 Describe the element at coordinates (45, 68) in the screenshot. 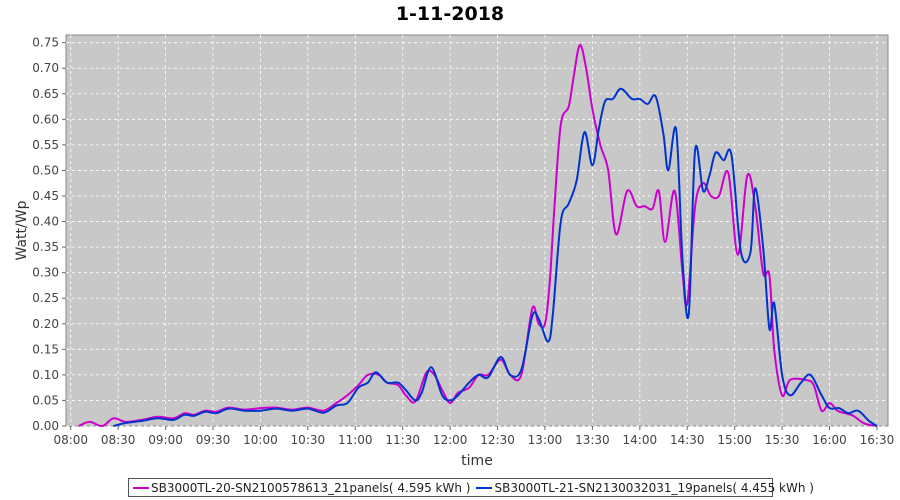

I see `y-tick-label: 0.70` at that location.